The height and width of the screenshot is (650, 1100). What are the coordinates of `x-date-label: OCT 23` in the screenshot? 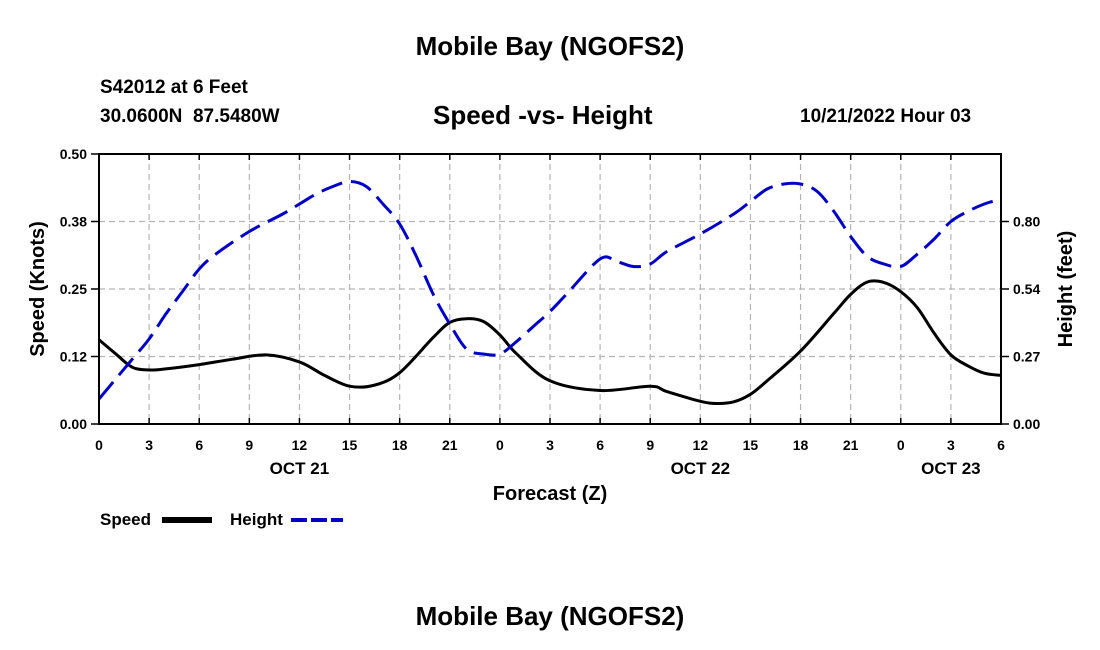 It's located at (951, 468).